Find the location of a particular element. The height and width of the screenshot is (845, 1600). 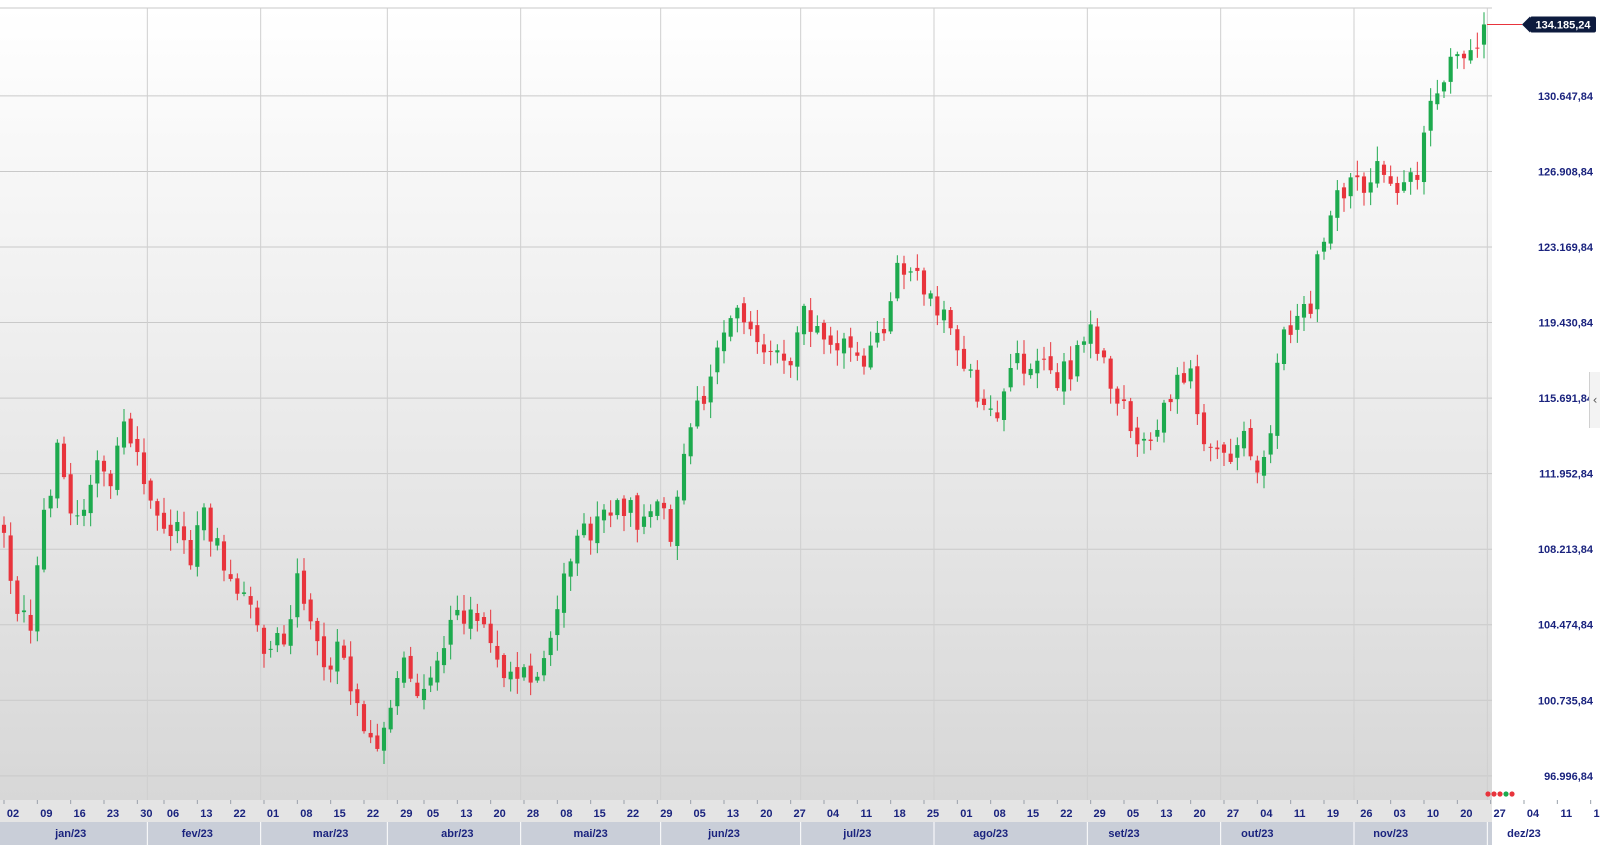

x-day-tick-label: 26 is located at coordinates (1366, 814).